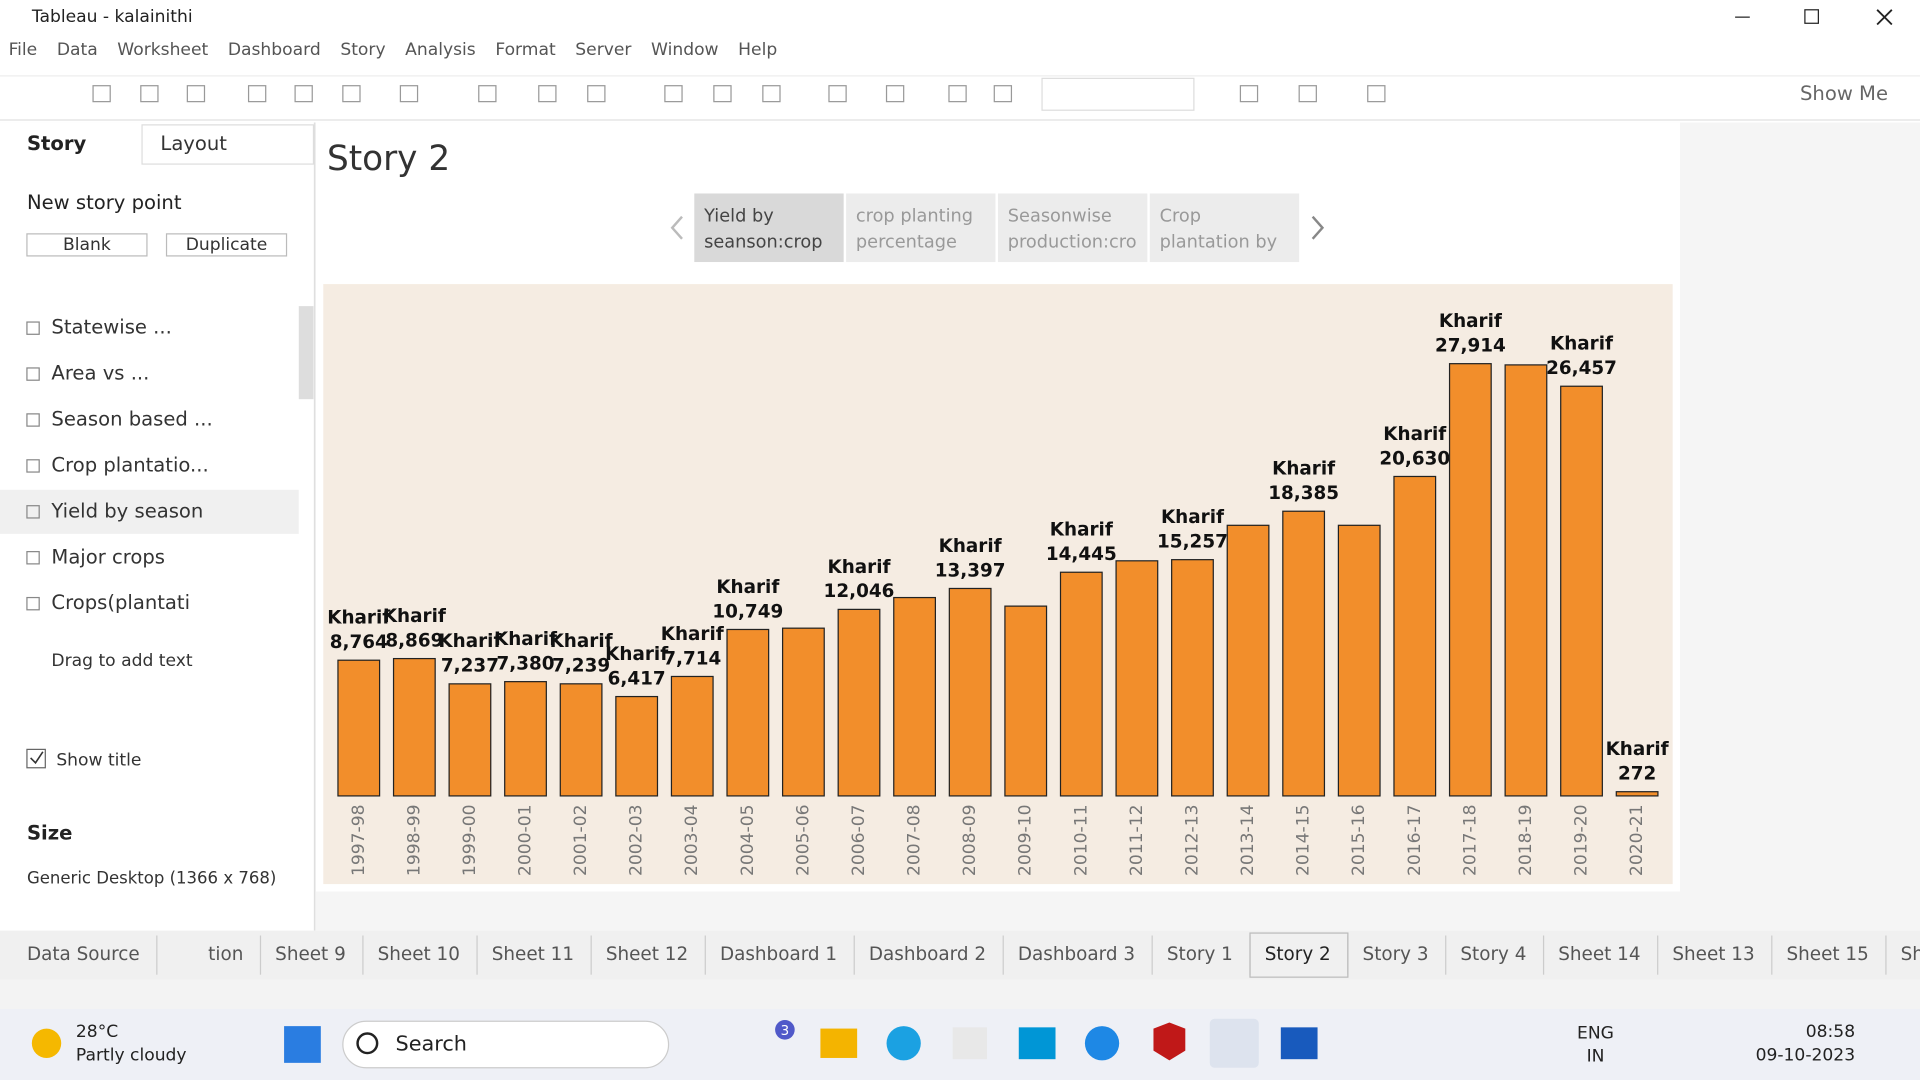 The width and height of the screenshot is (1920, 1085). Describe the element at coordinates (306, 353) in the screenshot. I see `scrollbar` at that location.